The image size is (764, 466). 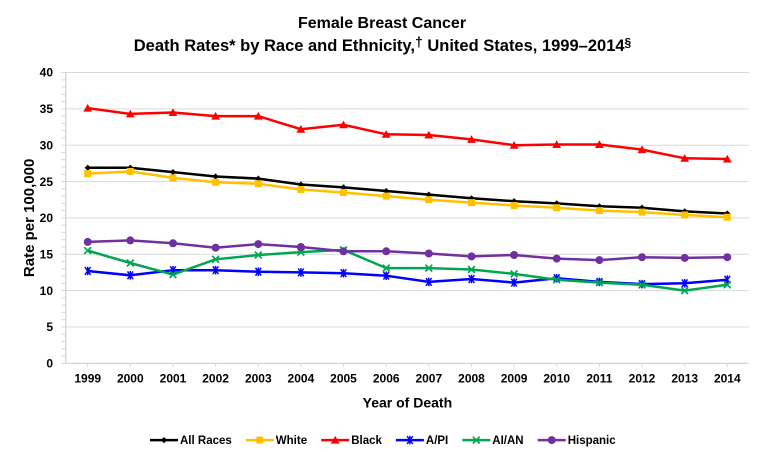 What do you see at coordinates (301, 379) in the screenshot?
I see `svg-text: 2004` at bounding box center [301, 379].